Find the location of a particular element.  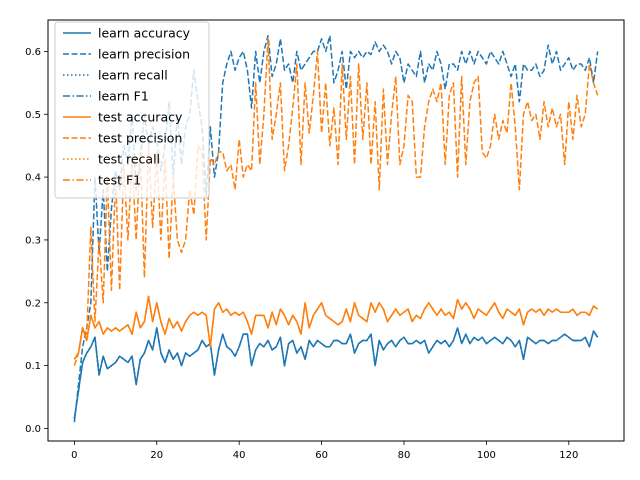

legend-label: learn accuracy is located at coordinates (144, 33).